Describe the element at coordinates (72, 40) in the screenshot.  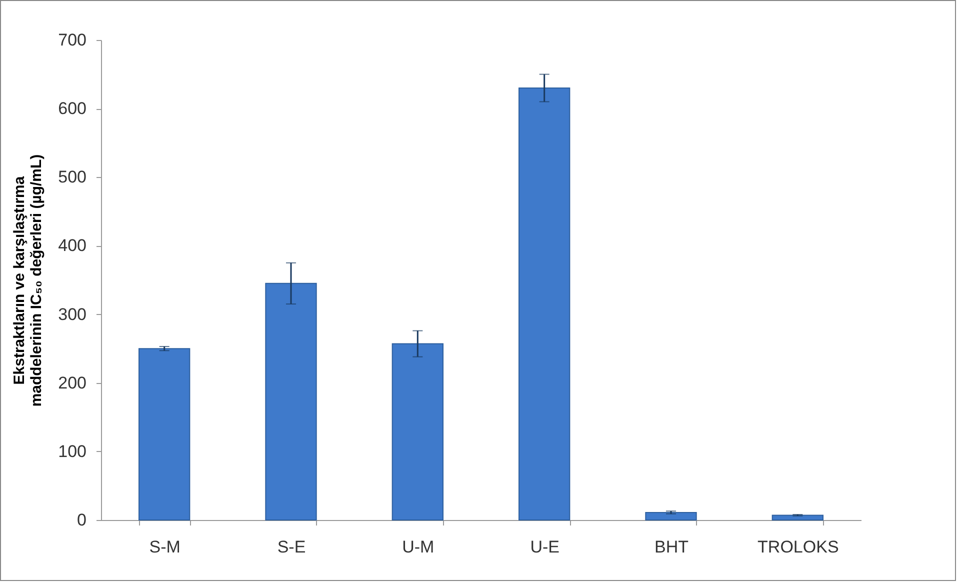
I see `y-tick-label: 700` at that location.